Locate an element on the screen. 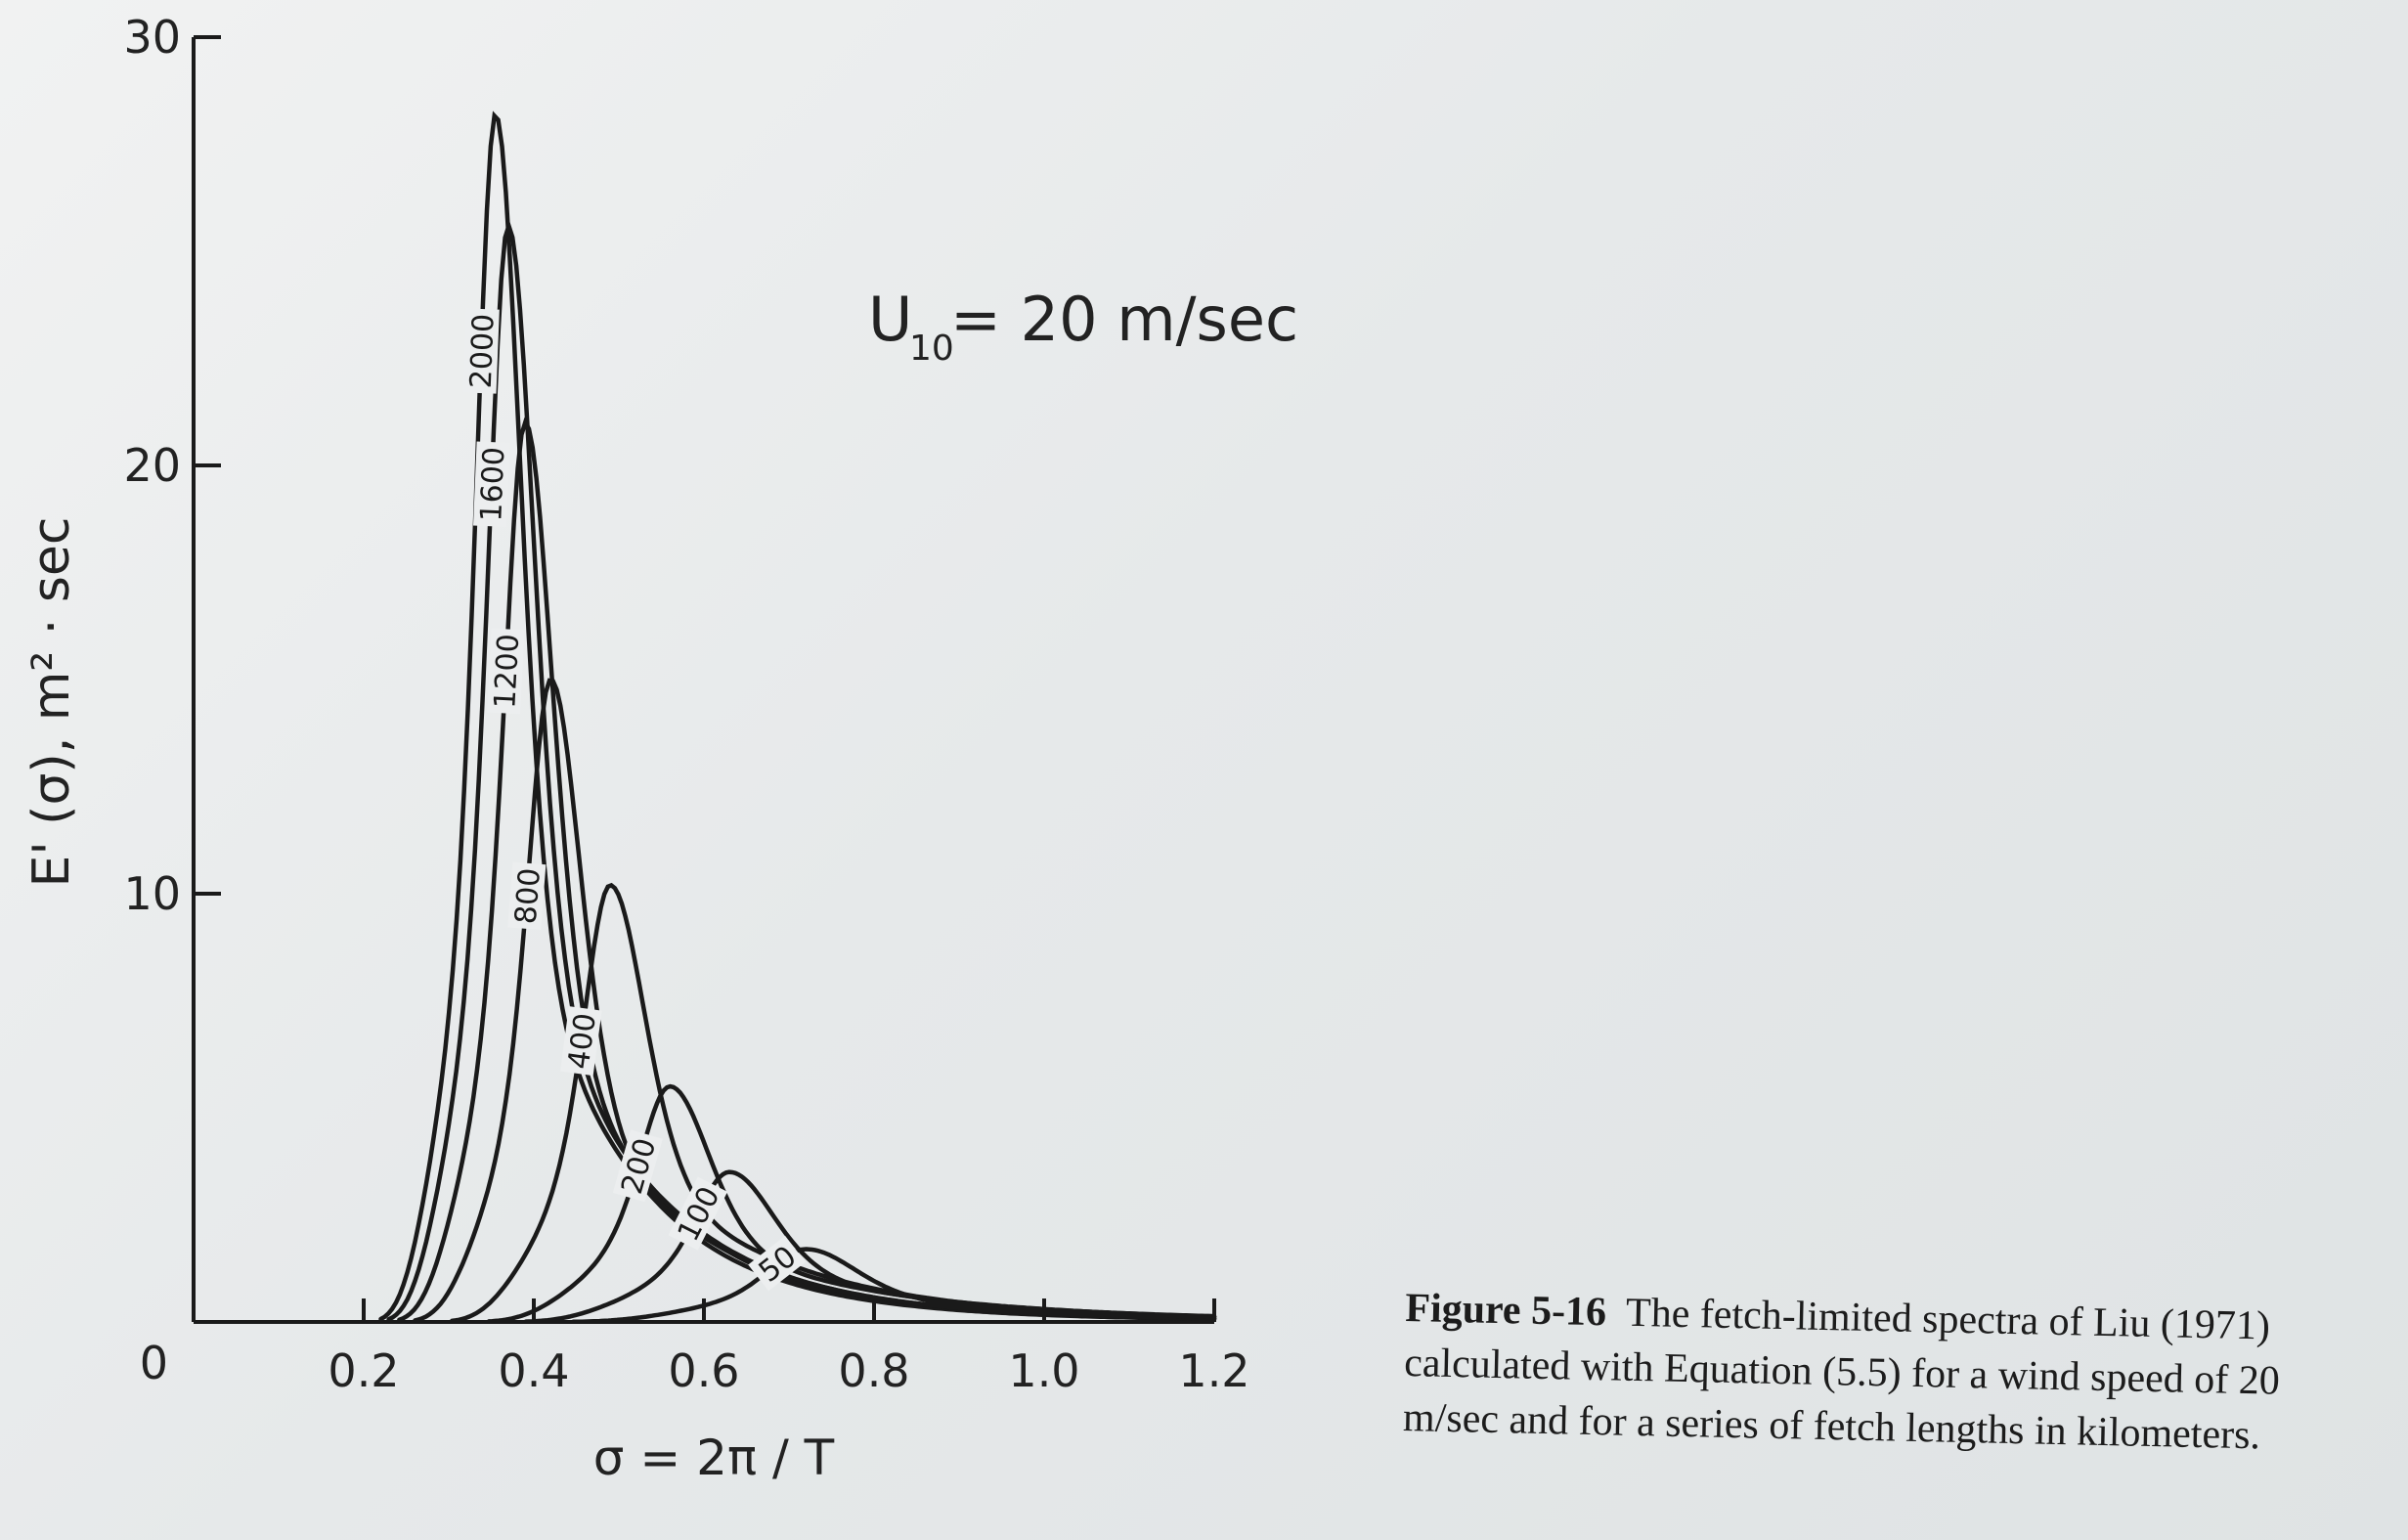  curve-label-2000: 2000 is located at coordinates (482, 351).